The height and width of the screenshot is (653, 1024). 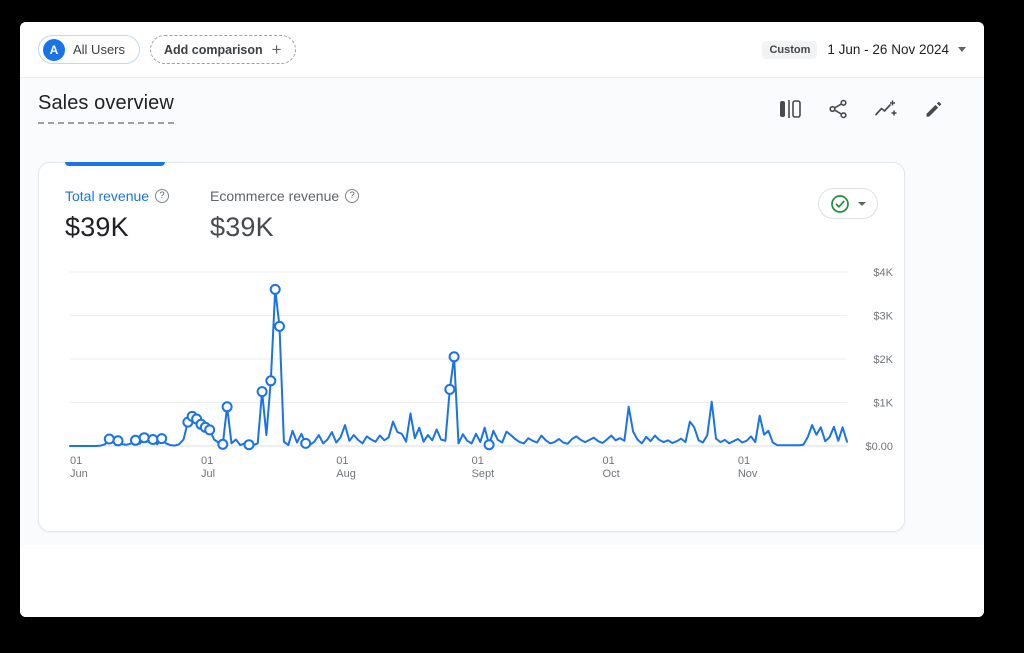 I want to click on add-comparison-label: Add comparison, so click(x=213, y=49).